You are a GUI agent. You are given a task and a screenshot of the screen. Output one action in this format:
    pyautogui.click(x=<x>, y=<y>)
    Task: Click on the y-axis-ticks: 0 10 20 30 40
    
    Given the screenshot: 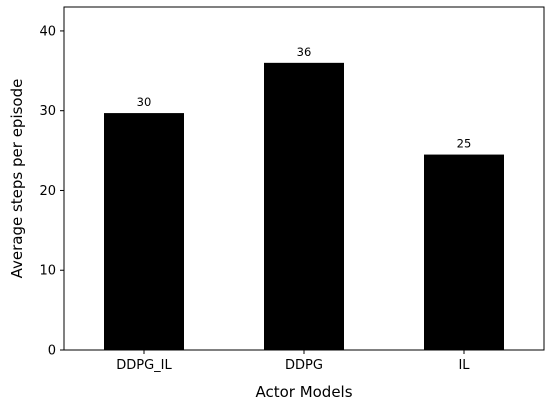 What is the action you would take?
    pyautogui.click(x=51, y=191)
    